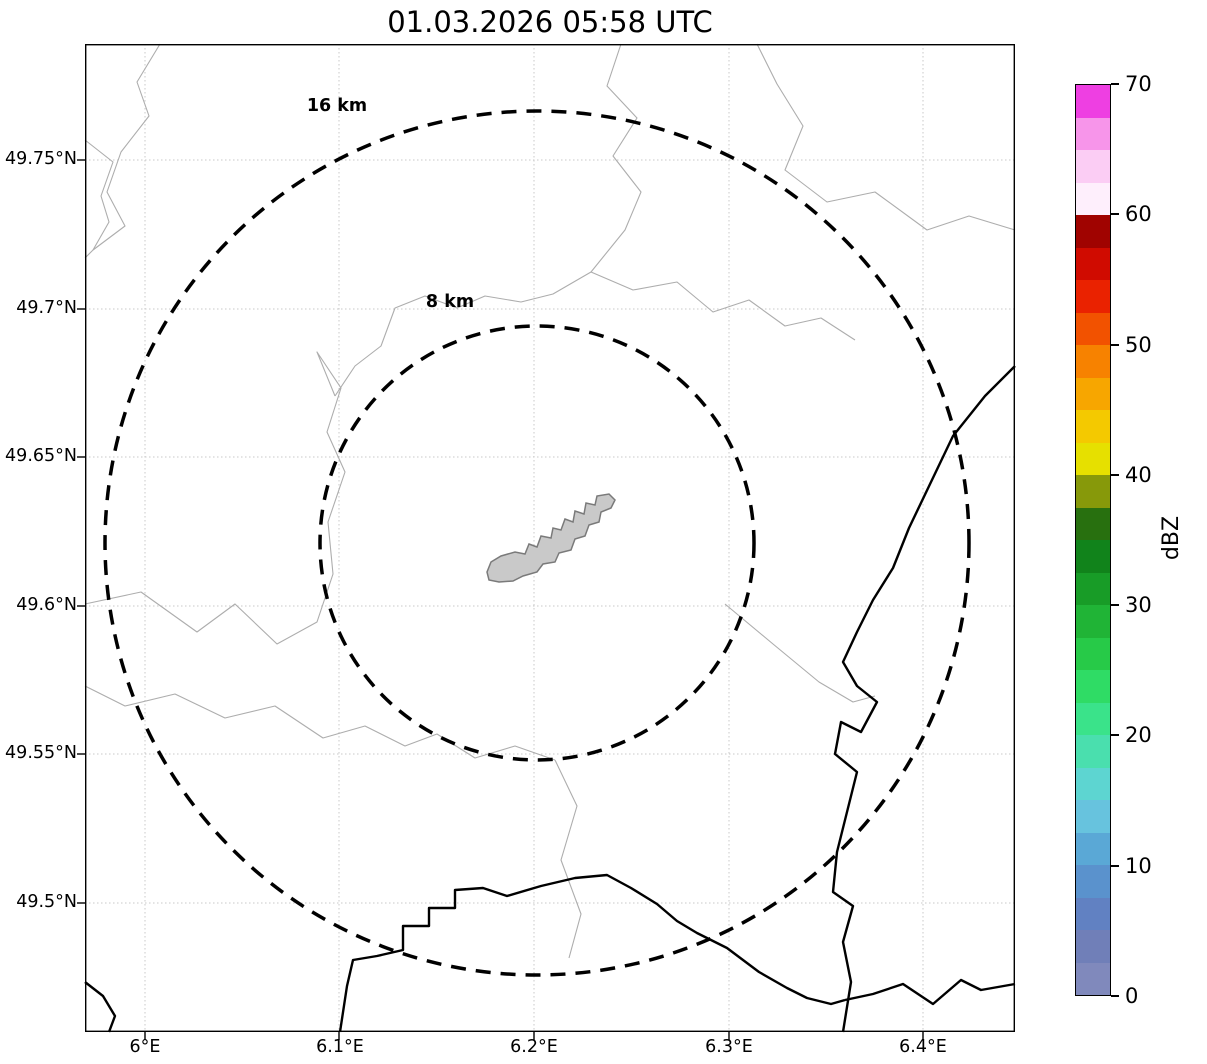 The image size is (1207, 1064). Describe the element at coordinates (930, 992) in the screenshot. I see `border-south-east` at that location.